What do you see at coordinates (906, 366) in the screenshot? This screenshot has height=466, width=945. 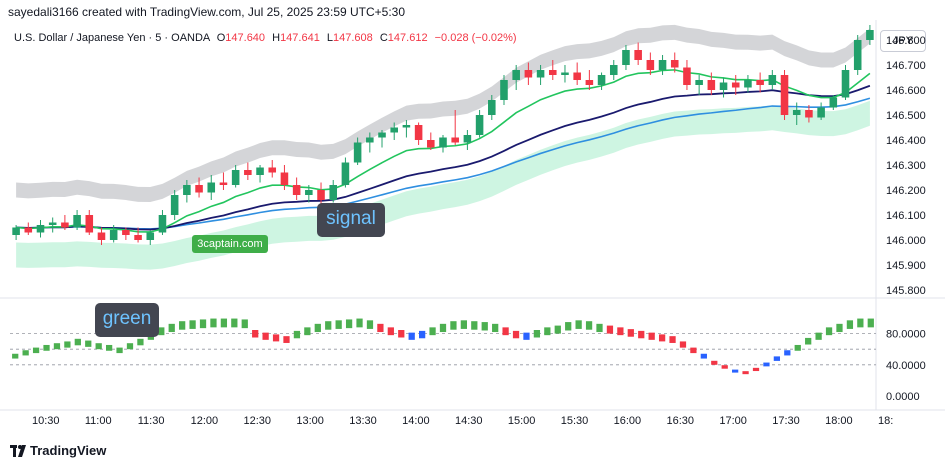 I see `oscillator-axis: 80.0000 40.0000 0.0000` at bounding box center [906, 366].